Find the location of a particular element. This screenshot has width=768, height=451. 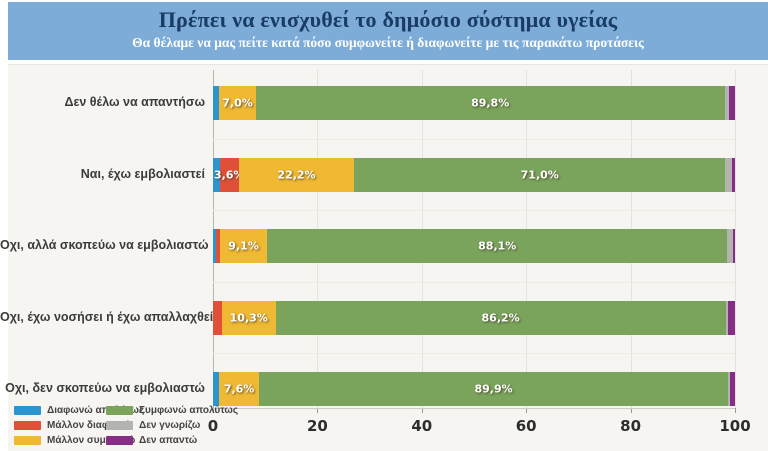

legend-item: Συμφωνώ απολύτως is located at coordinates (172, 410).